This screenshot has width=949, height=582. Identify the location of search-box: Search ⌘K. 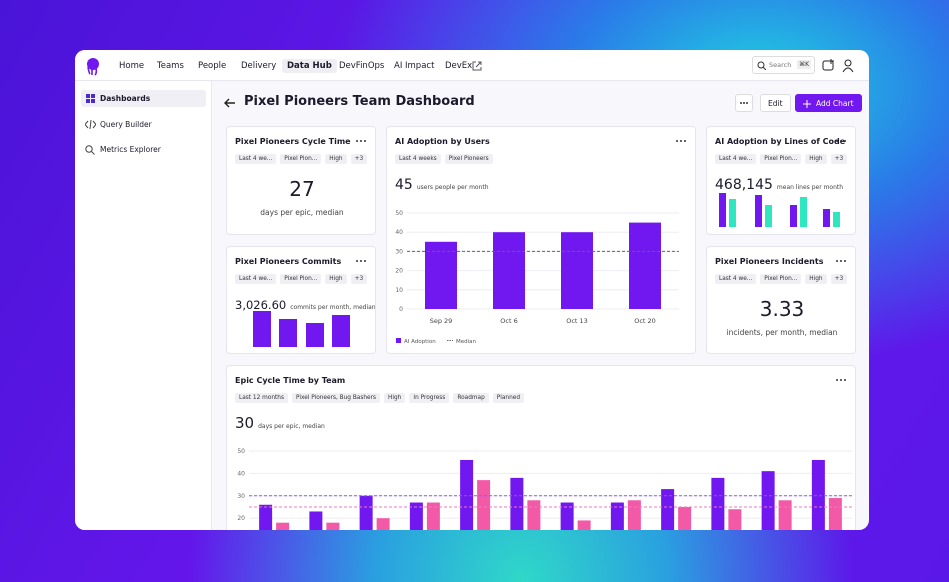
(783, 65).